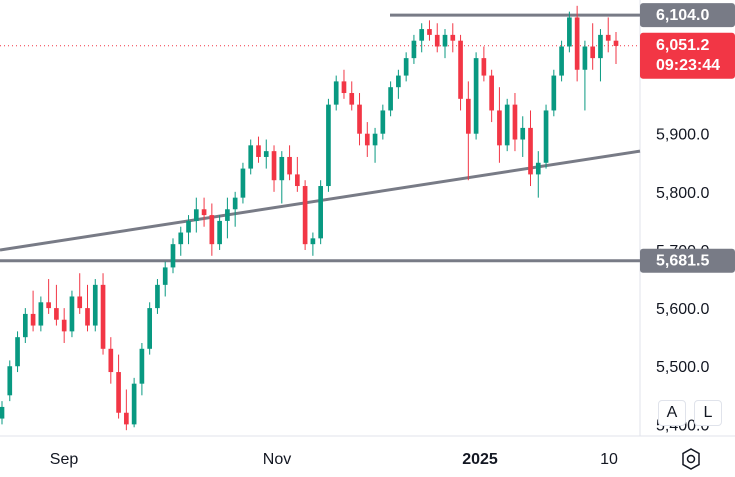 The width and height of the screenshot is (735, 477). Describe the element at coordinates (277, 459) in the screenshot. I see `x-tick-label: Nov` at that location.